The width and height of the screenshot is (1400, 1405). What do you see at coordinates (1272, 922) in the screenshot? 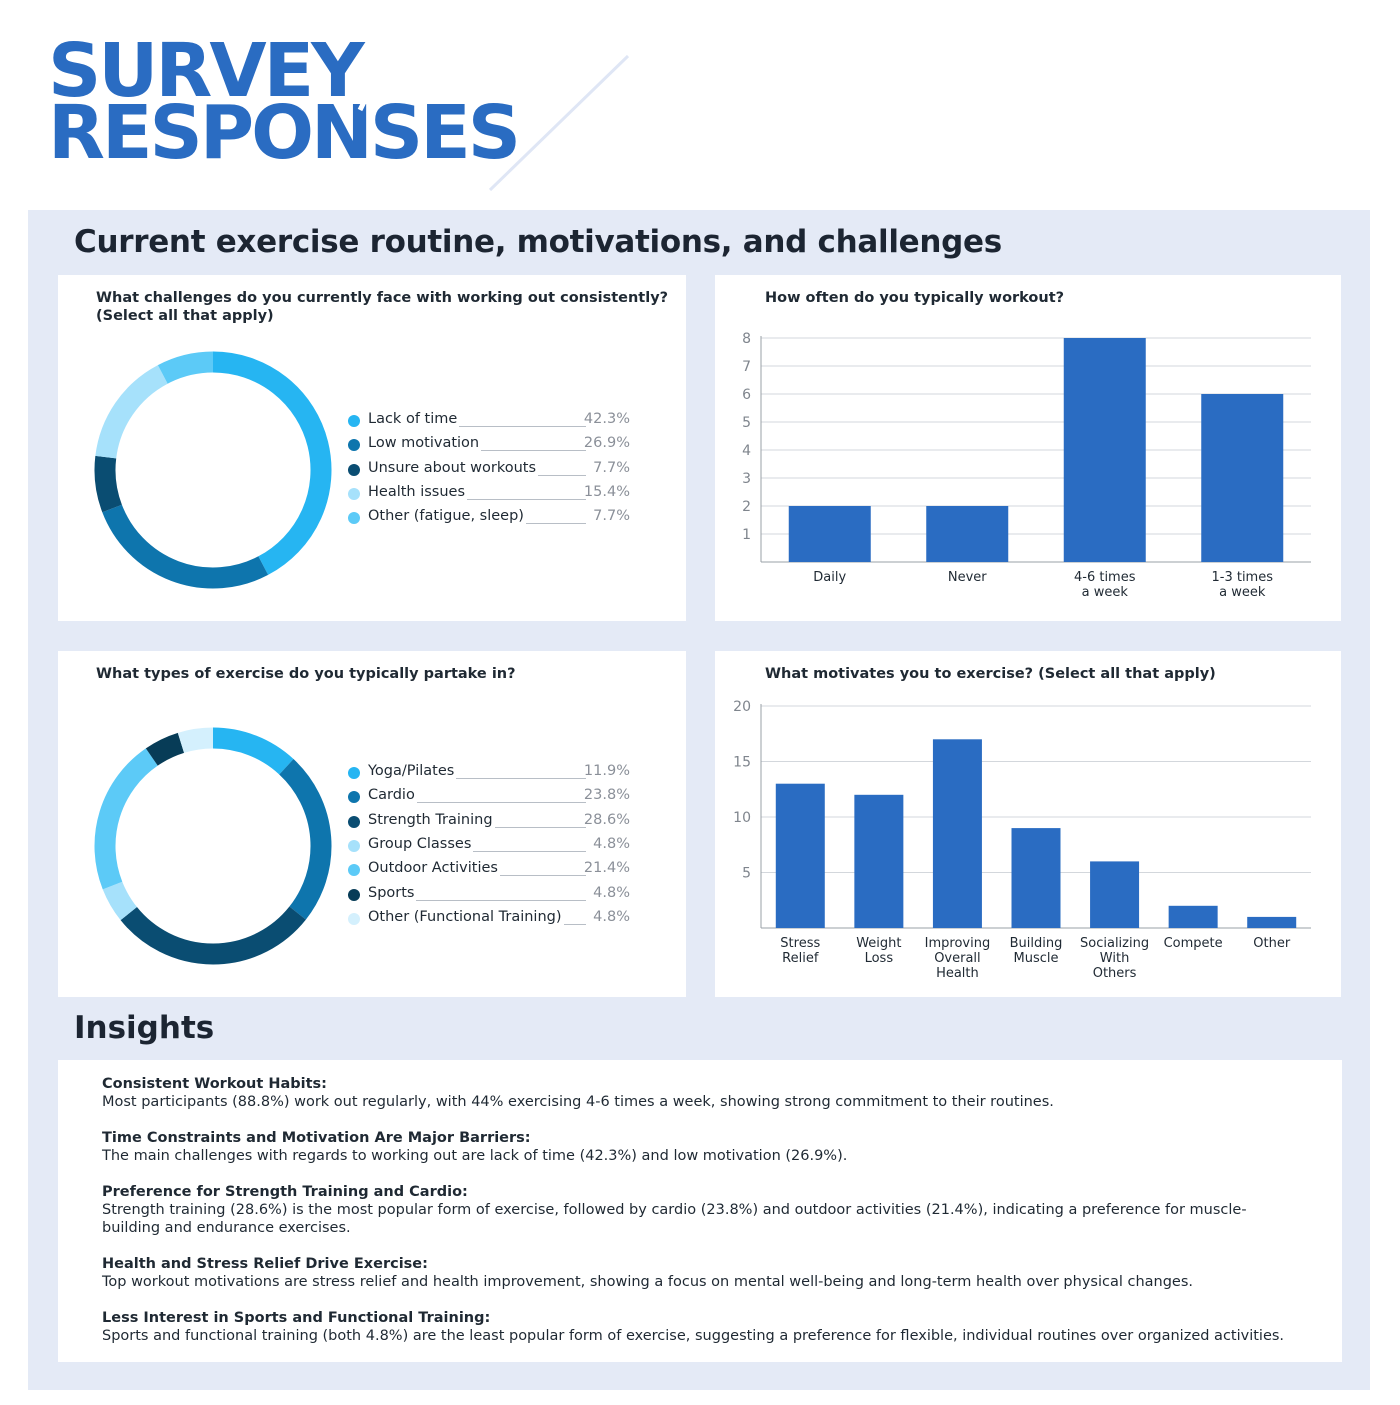
I see `bar-other` at bounding box center [1272, 922].